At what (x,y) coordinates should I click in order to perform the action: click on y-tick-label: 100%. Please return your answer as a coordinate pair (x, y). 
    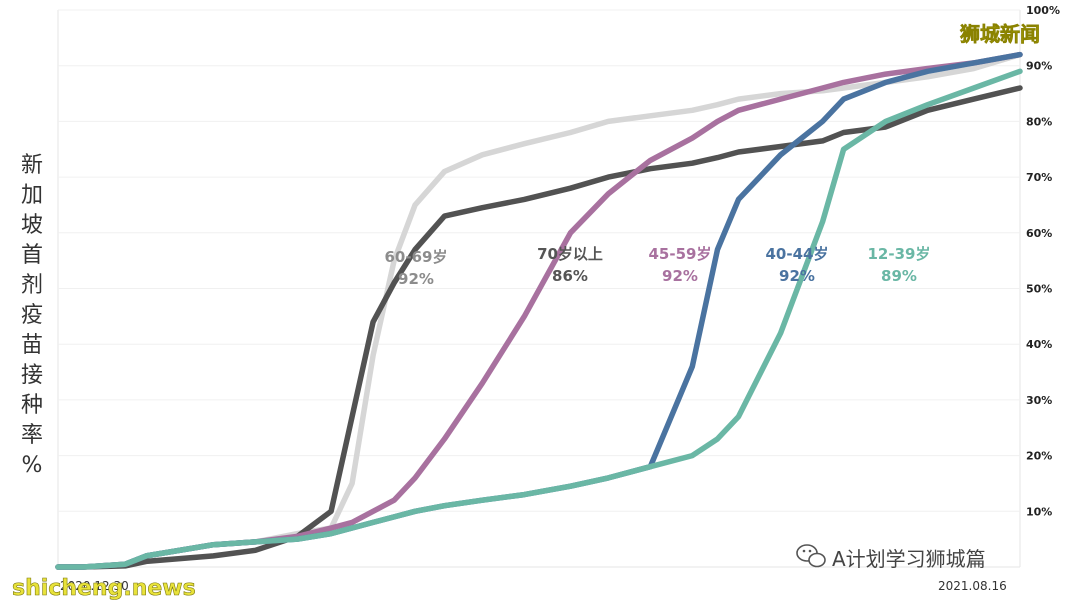
    Looking at the image, I should click on (1043, 10).